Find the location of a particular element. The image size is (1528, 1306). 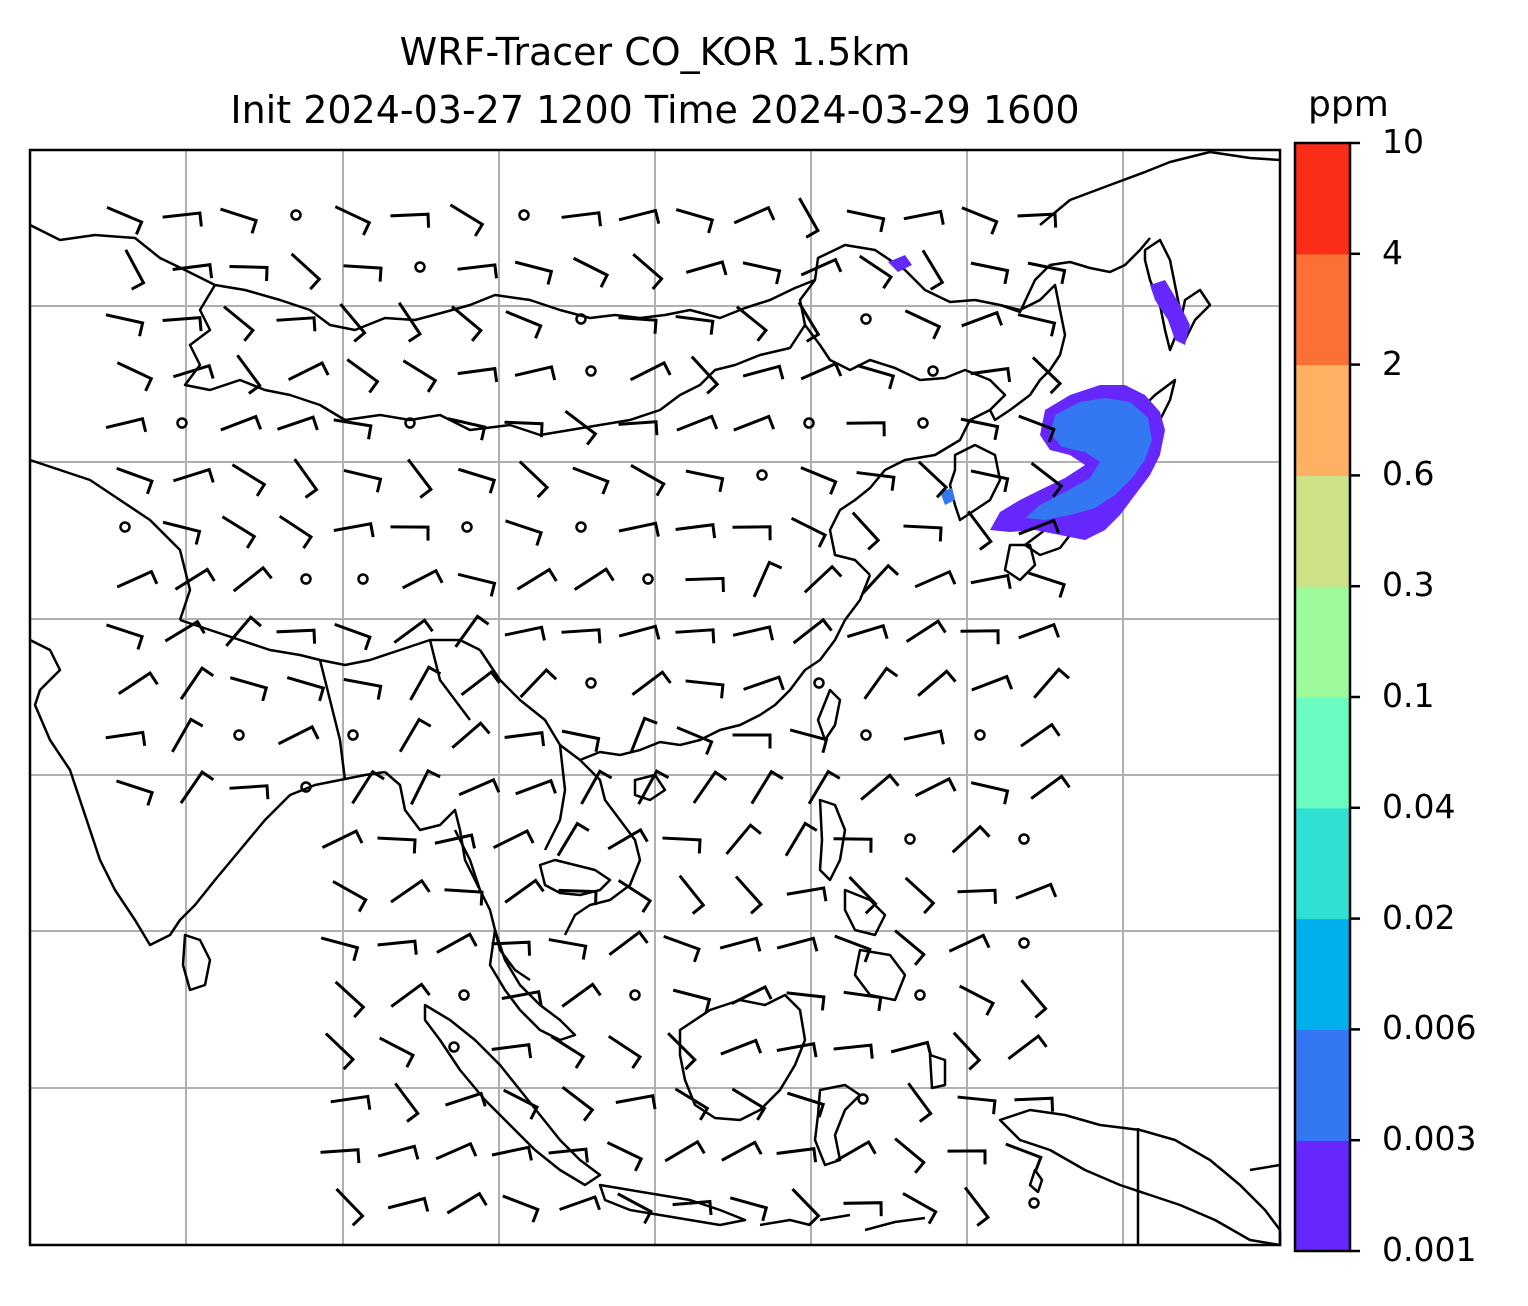

java is located at coordinates (672, 1205).